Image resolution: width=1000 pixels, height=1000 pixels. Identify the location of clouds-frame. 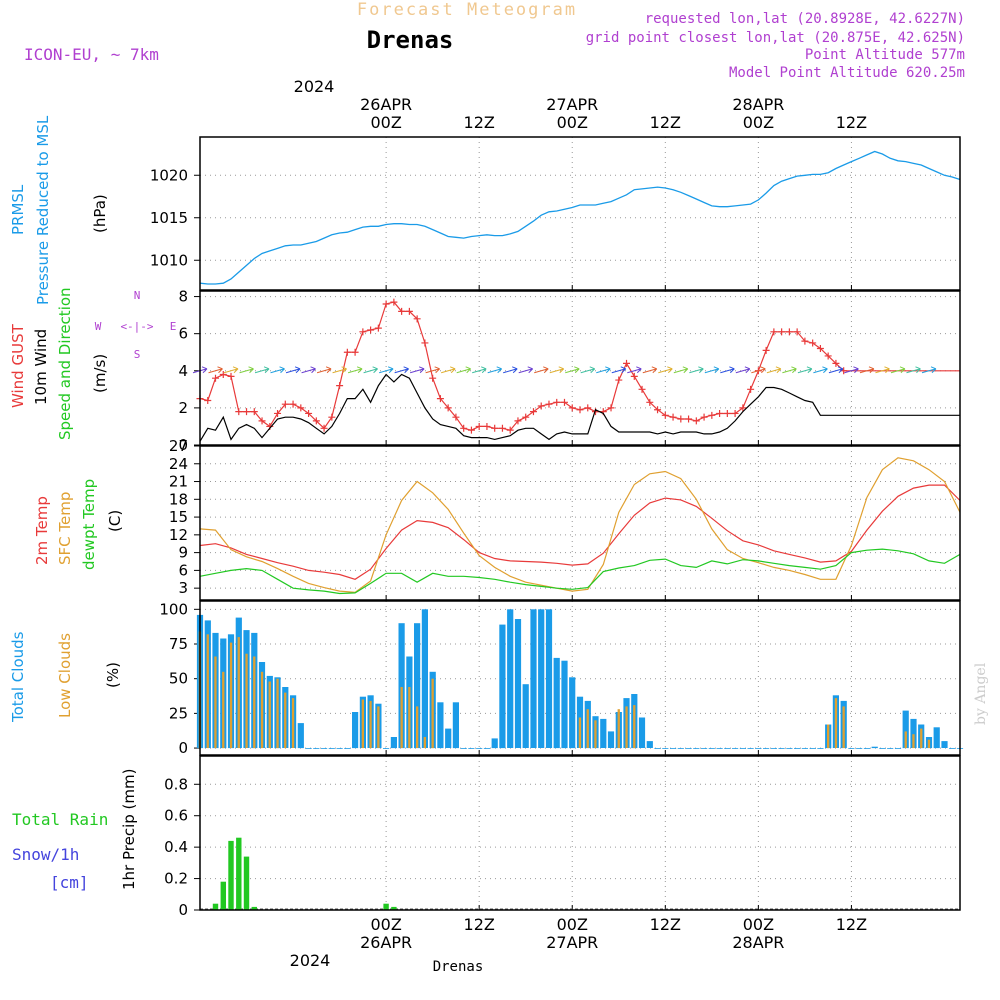
(580, 678).